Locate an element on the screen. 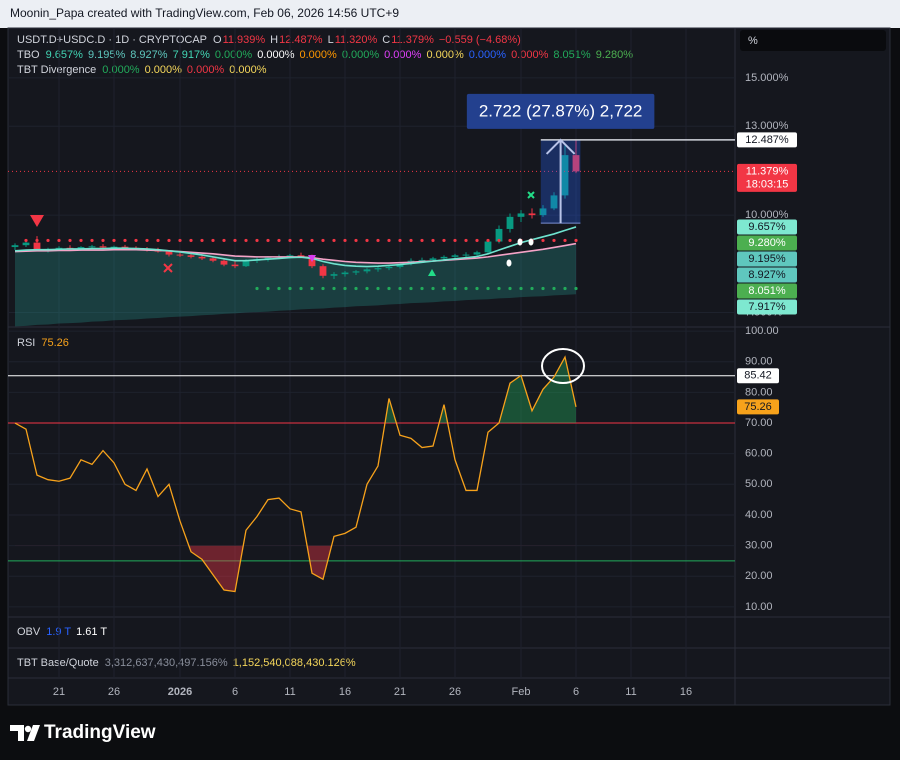 This screenshot has height=760, width=900. scale-button-box is located at coordinates (813, 40).